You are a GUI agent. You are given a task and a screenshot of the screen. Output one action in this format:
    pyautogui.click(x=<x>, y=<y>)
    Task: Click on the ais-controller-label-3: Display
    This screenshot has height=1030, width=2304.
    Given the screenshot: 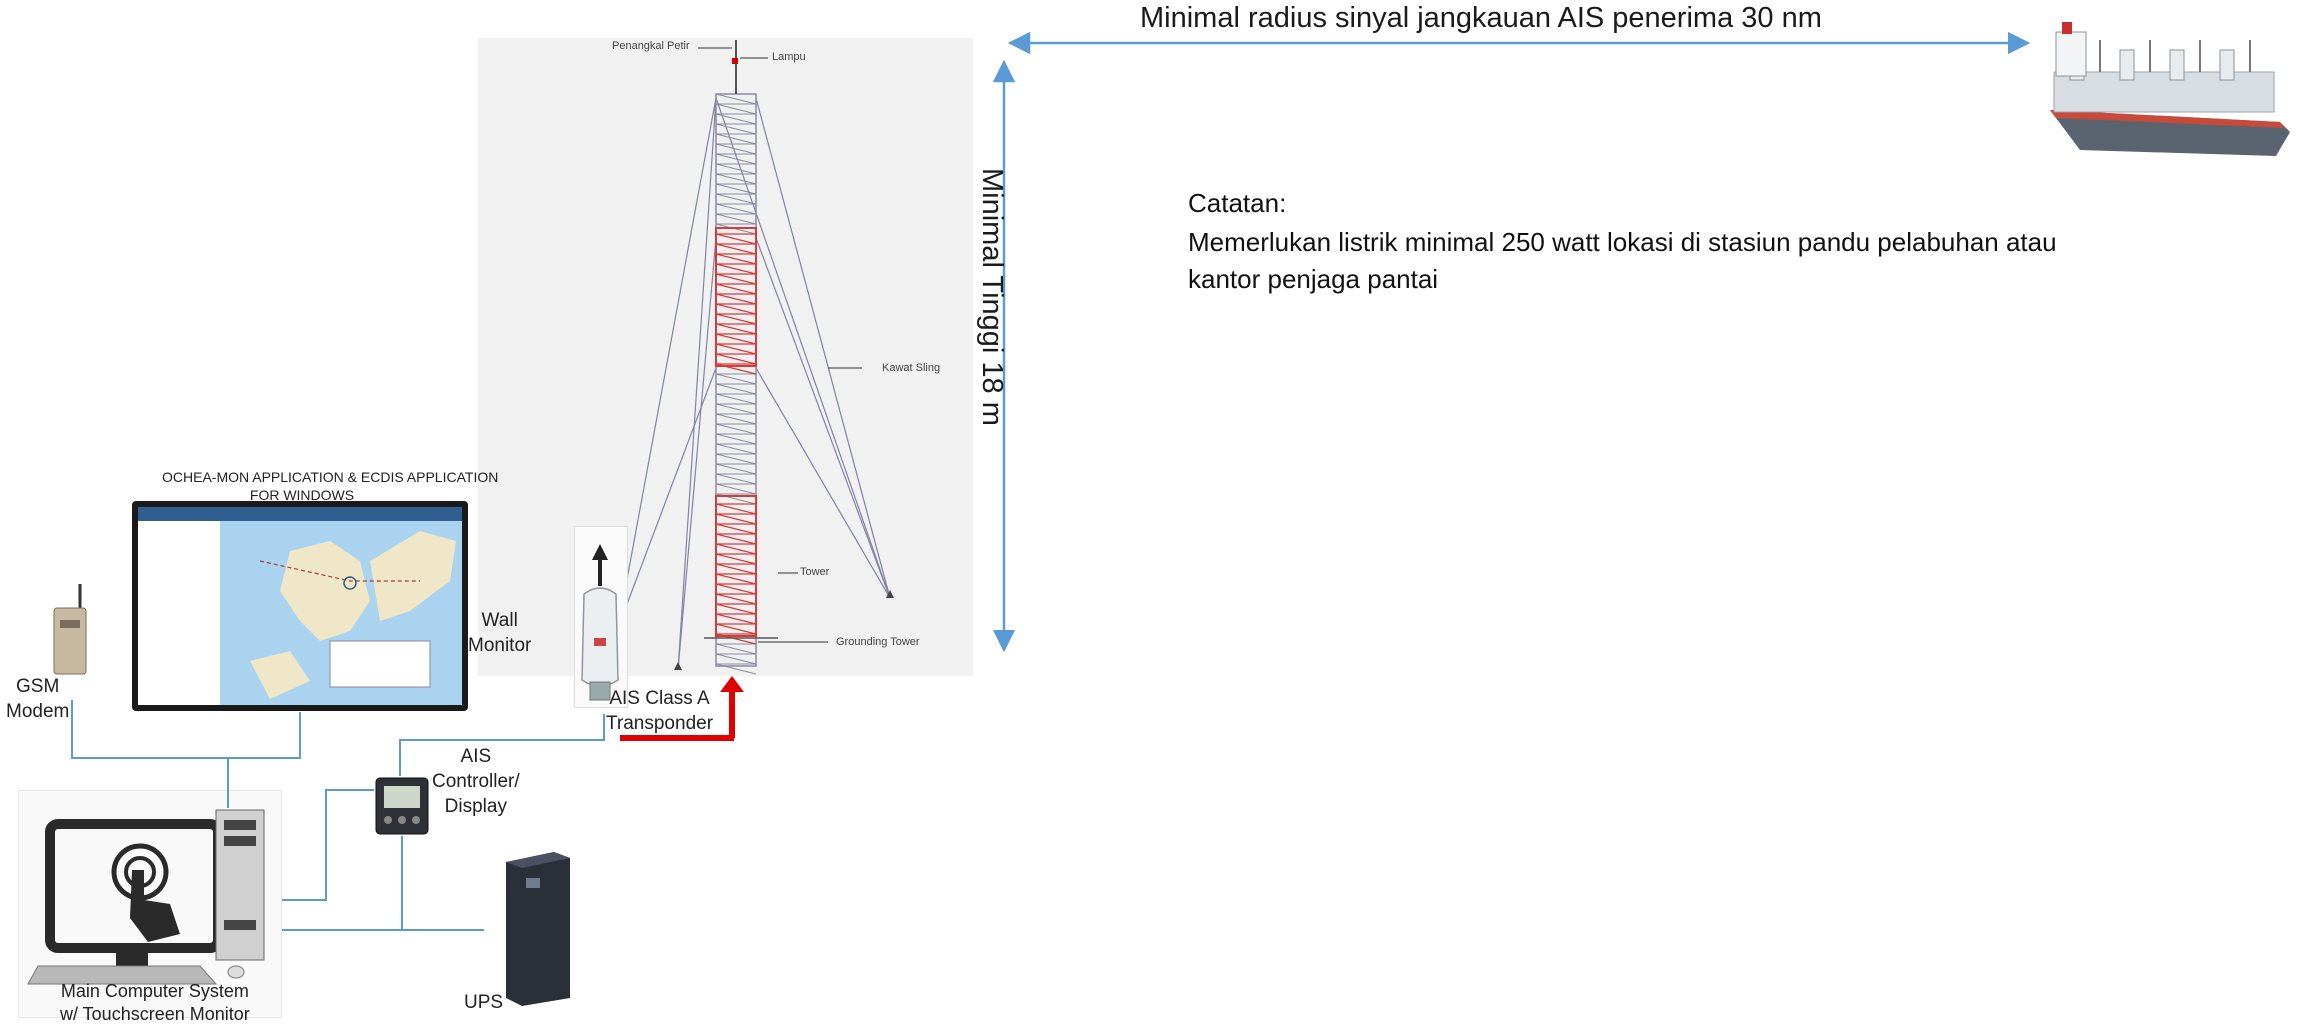 What is the action you would take?
    pyautogui.click(x=475, y=806)
    